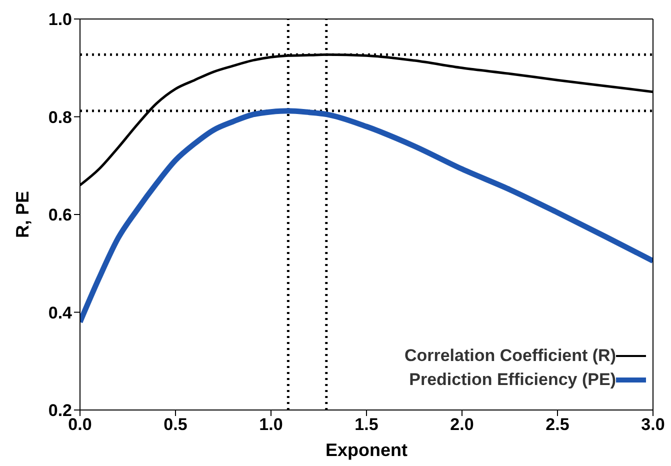 The image size is (671, 466). I want to click on x-tick-label: 3.0, so click(653, 424).